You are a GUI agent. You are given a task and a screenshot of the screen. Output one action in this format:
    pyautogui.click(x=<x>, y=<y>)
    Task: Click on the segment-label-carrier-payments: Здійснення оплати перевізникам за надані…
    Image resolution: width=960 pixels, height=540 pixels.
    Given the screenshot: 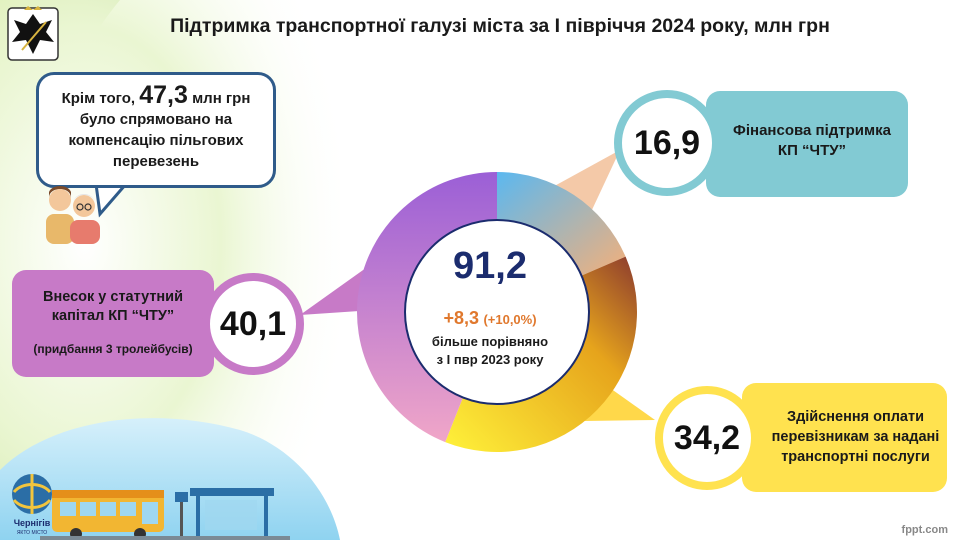 What is the action you would take?
    pyautogui.click(x=844, y=437)
    